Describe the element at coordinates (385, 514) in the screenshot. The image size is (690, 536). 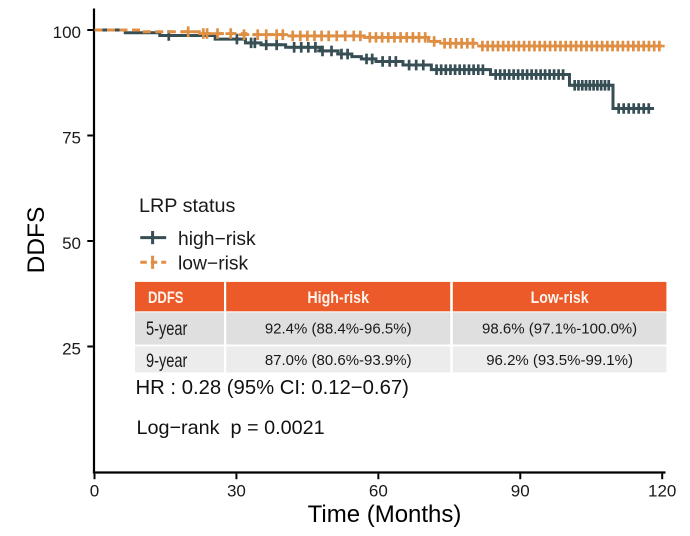
I see `svg-text: Time (Months)` at that location.